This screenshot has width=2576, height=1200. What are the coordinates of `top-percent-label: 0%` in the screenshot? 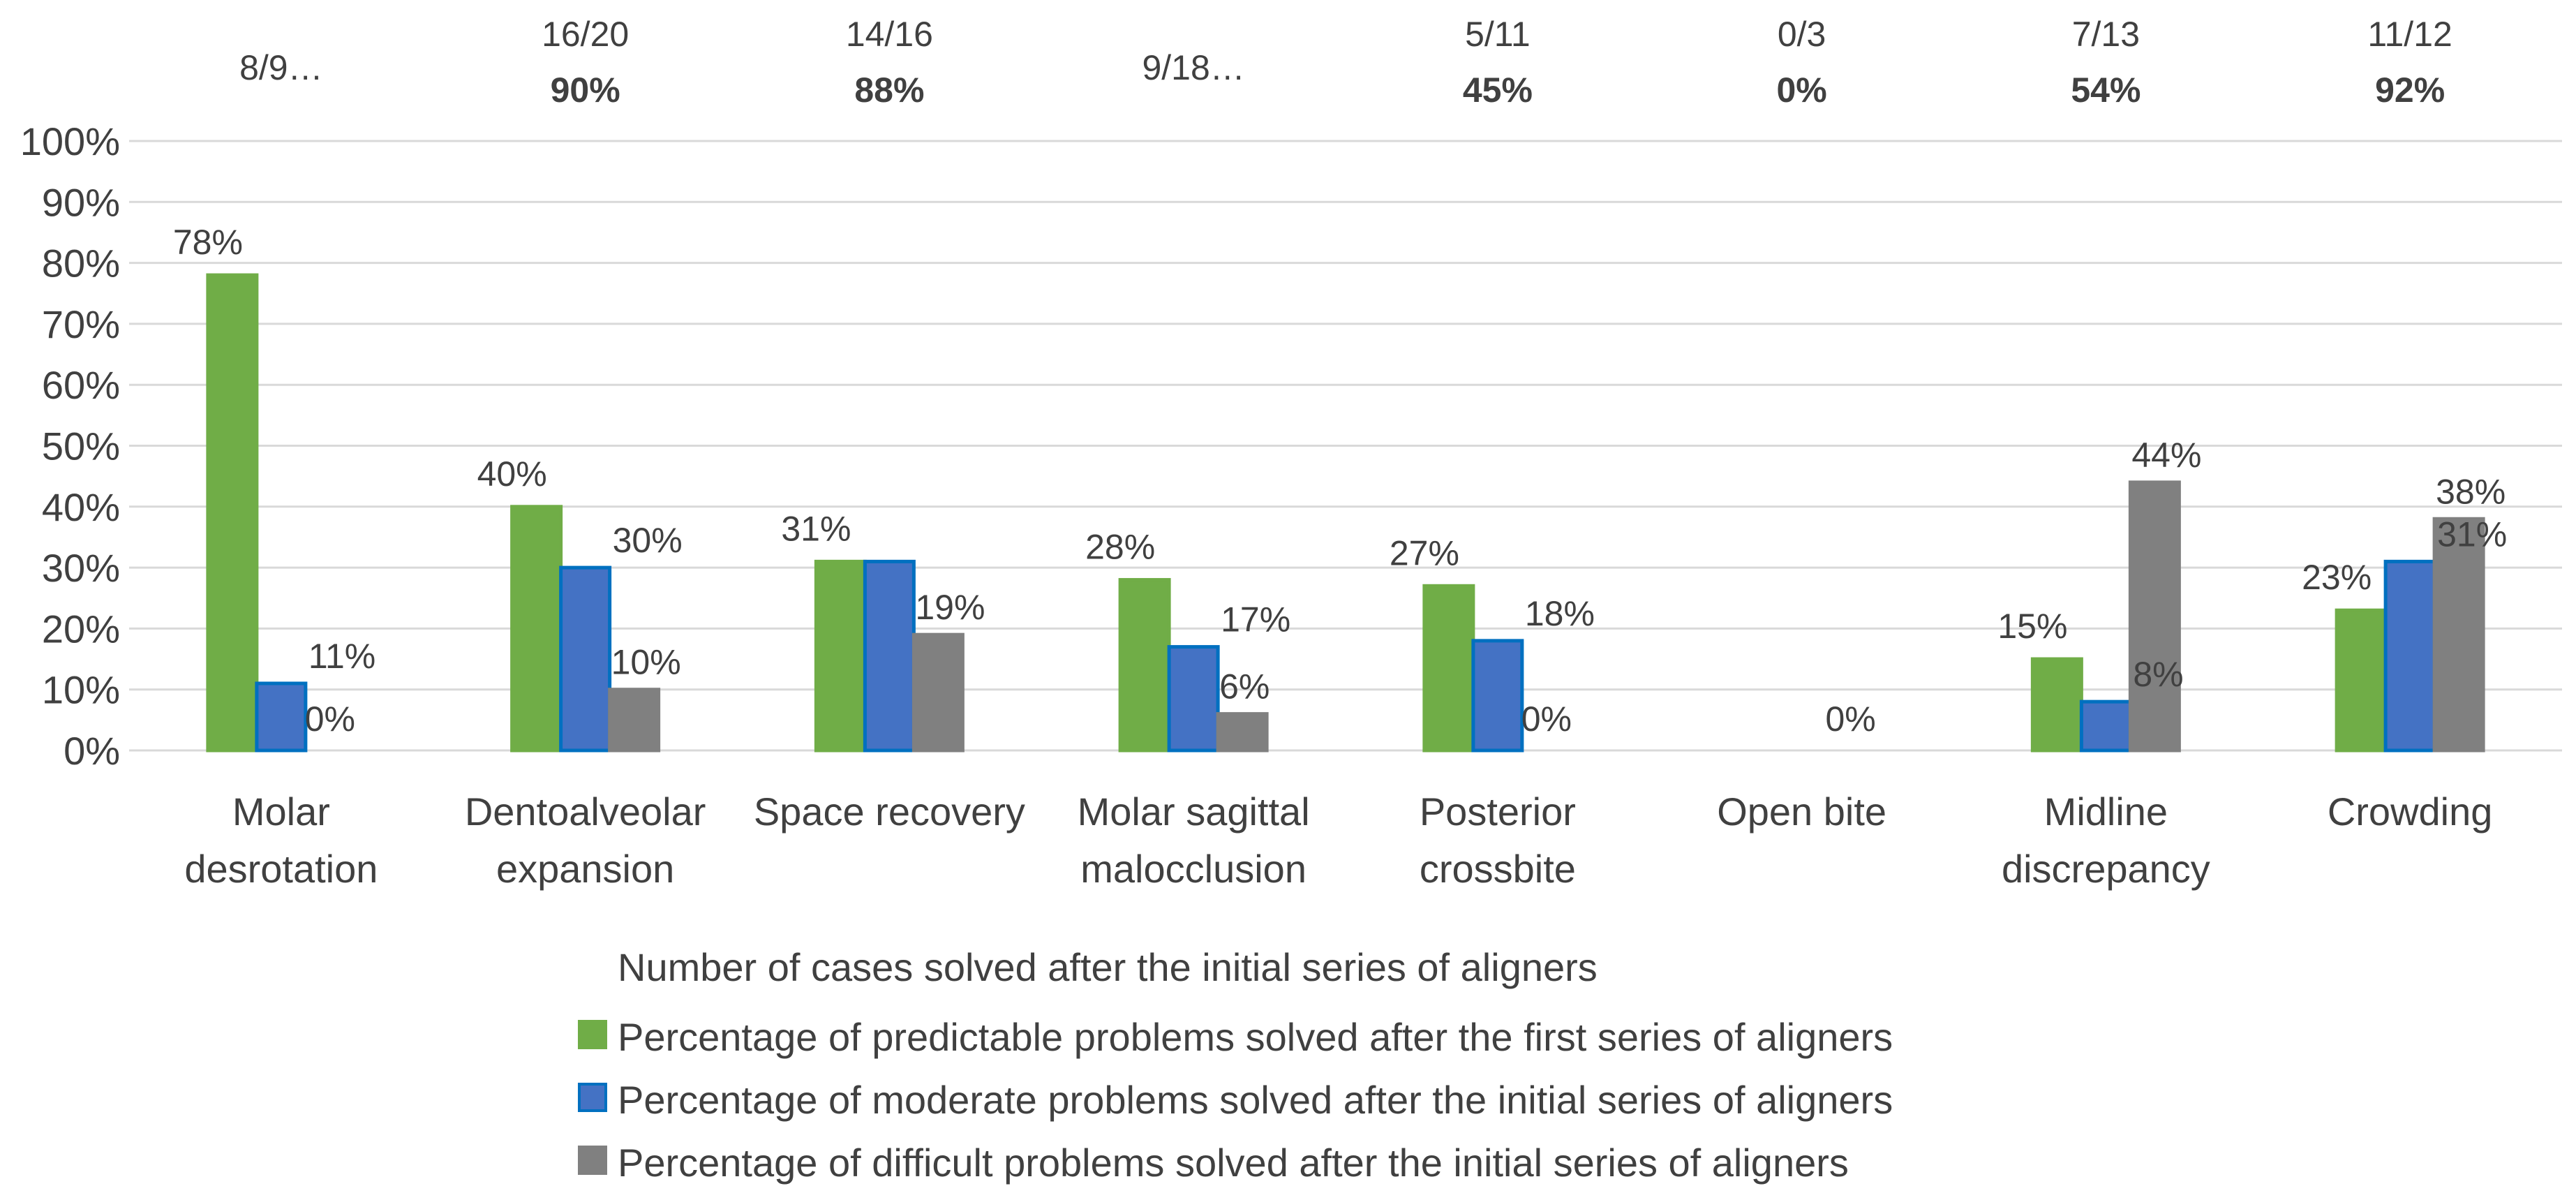 It's located at (1801, 91).